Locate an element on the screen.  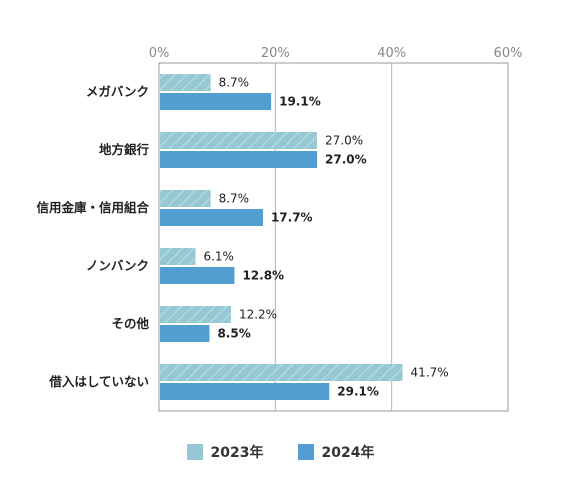
x-tick-label: 0% is located at coordinates (159, 53).